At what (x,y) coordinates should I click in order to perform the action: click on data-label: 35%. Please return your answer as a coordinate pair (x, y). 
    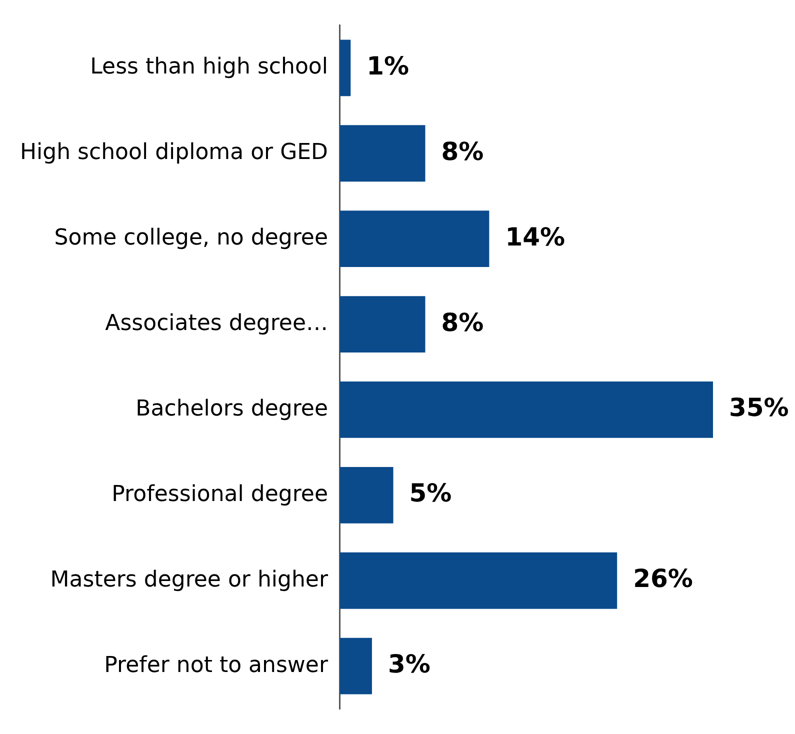
    Looking at the image, I should click on (759, 407).